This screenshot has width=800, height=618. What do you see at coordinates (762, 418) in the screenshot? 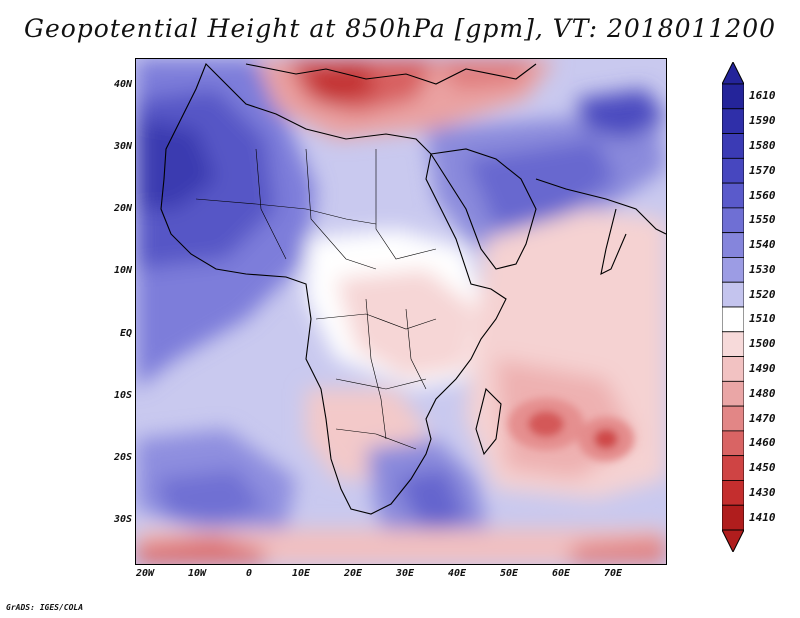
I see `colorbar-label: 1470` at bounding box center [762, 418].